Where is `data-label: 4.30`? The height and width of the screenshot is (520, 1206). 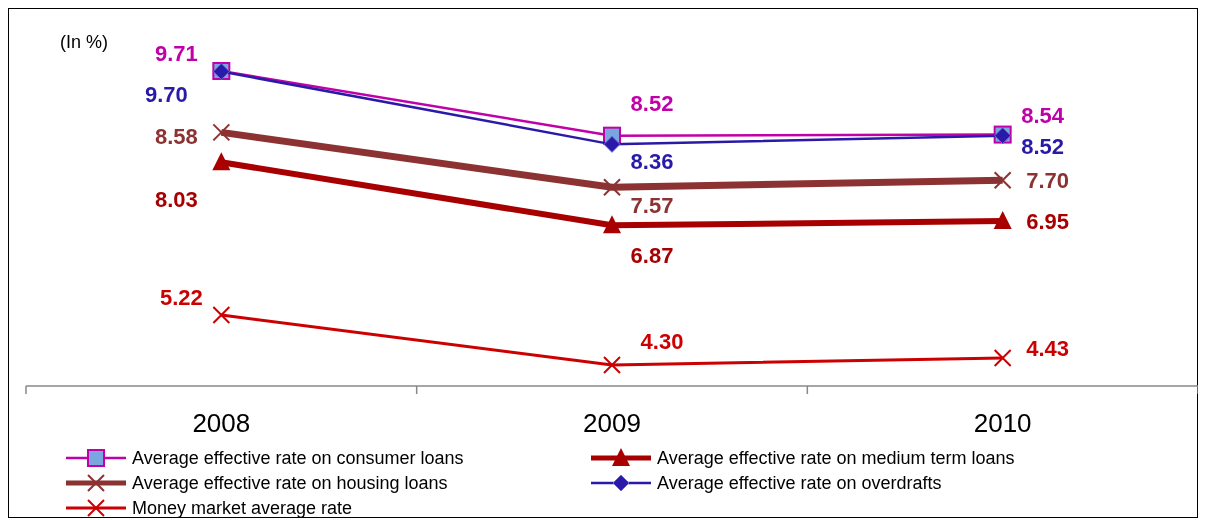 data-label: 4.30 is located at coordinates (662, 341).